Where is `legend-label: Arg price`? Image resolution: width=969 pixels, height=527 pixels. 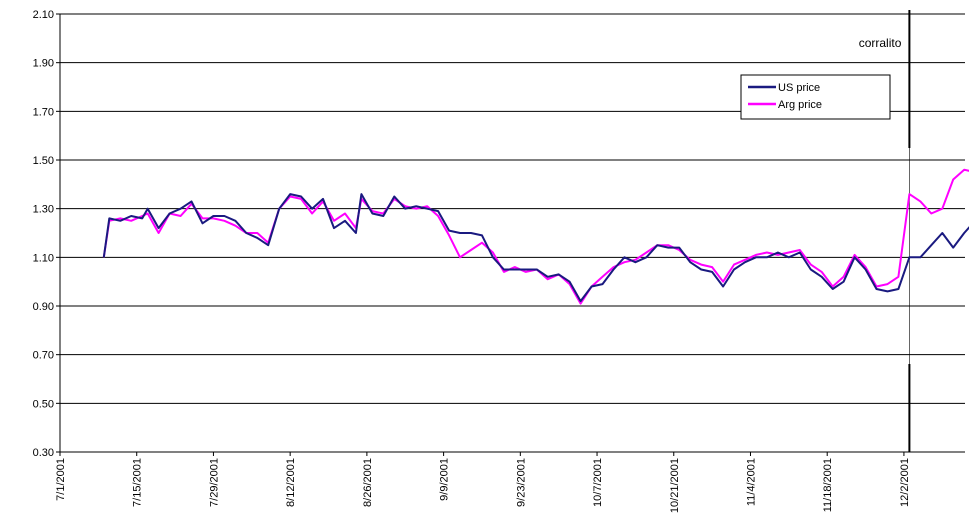
legend-label: Arg price is located at coordinates (800, 105).